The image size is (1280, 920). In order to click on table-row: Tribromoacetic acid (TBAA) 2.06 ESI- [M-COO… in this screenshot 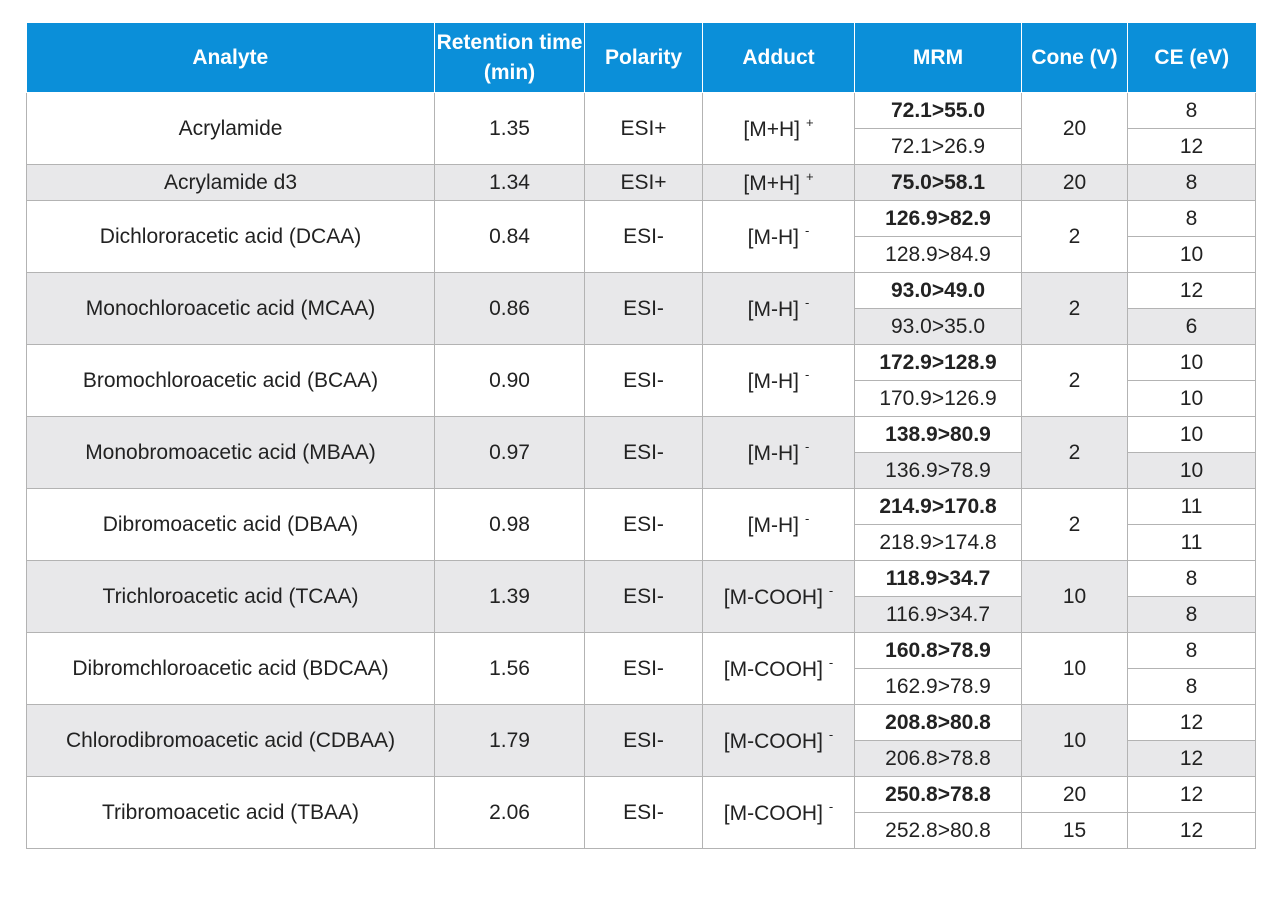, I will do `click(641, 812)`.